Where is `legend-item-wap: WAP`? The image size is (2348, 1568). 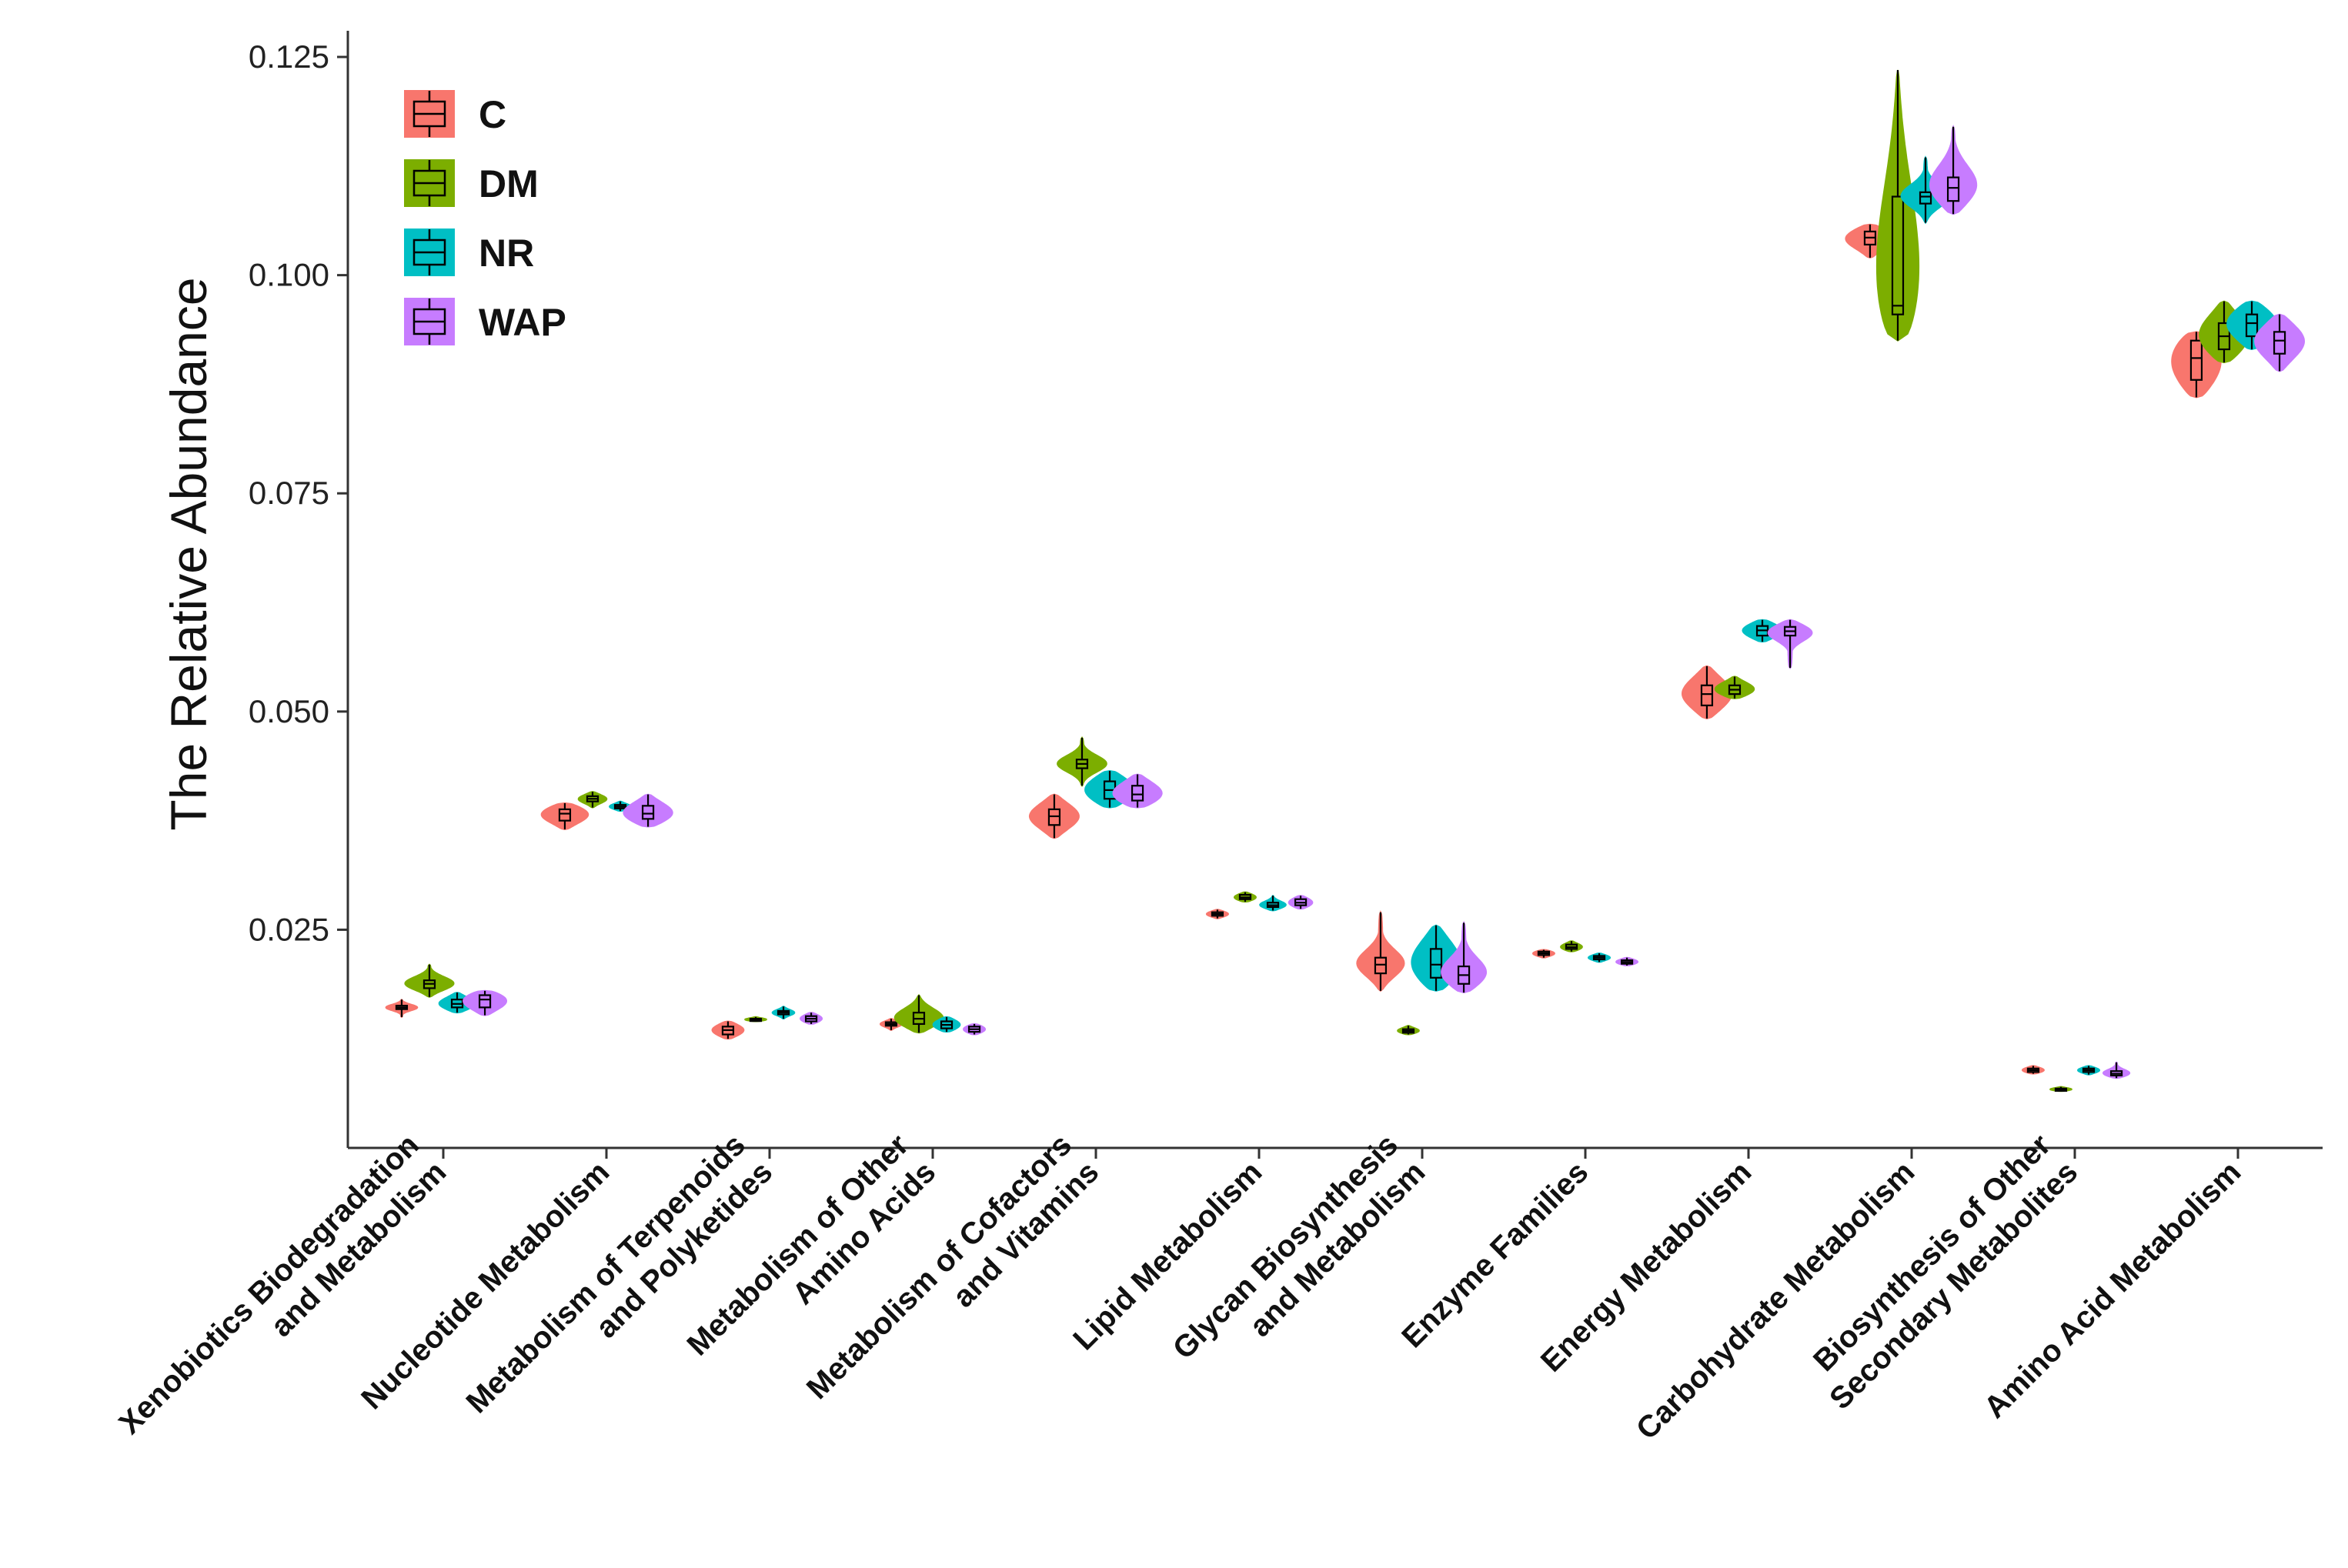 legend-item-wap: WAP is located at coordinates (485, 321).